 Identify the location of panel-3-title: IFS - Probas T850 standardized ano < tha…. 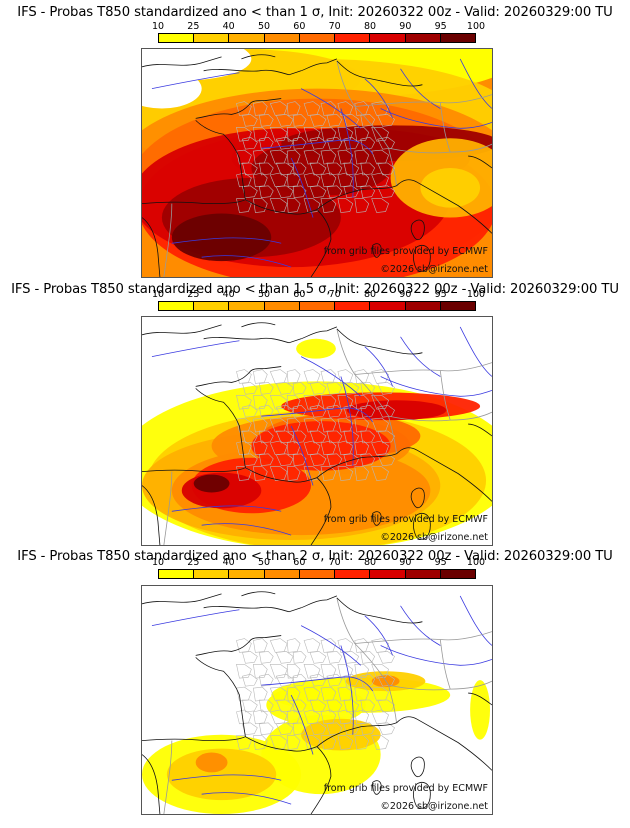
(315, 556).